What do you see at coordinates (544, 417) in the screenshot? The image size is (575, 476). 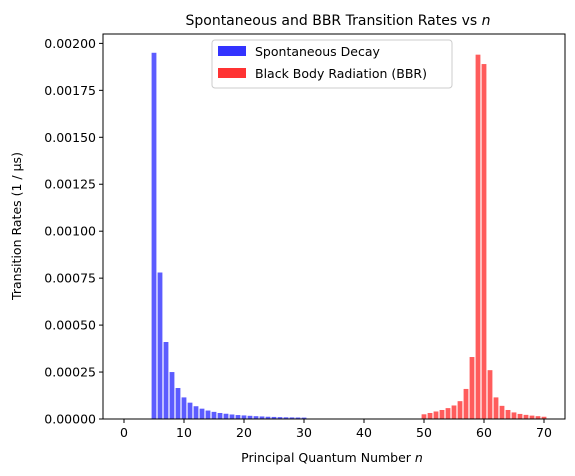 I see `bbr-bar-n70` at bounding box center [544, 417].